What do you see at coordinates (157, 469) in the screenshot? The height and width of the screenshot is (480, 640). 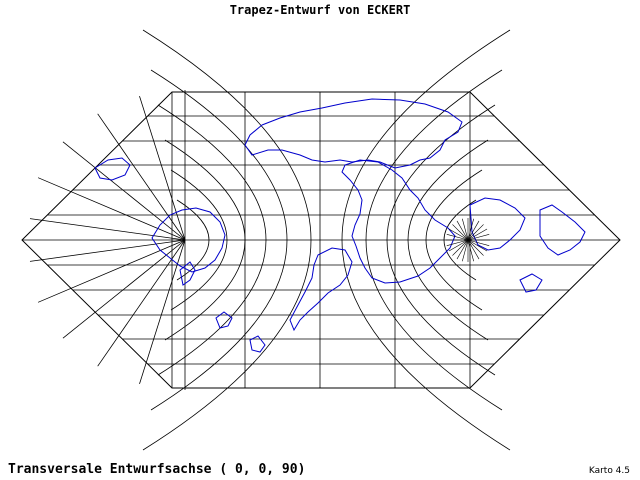 I see `projection-axis-label: Transversale Entwurfsachse ( 0, 0, 90)` at bounding box center [157, 469].